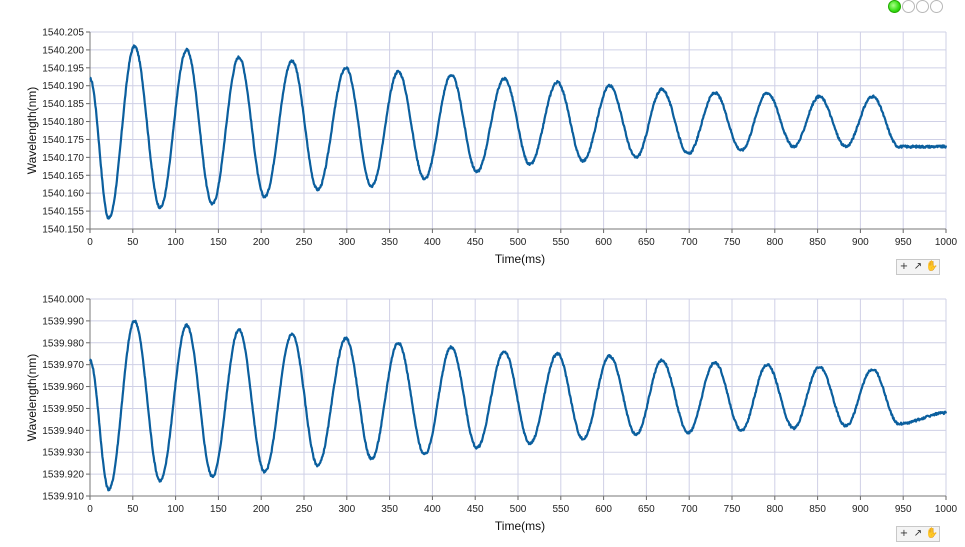  What do you see at coordinates (689, 509) in the screenshot?
I see `chart-2-x-tick-label: 700` at bounding box center [689, 509].